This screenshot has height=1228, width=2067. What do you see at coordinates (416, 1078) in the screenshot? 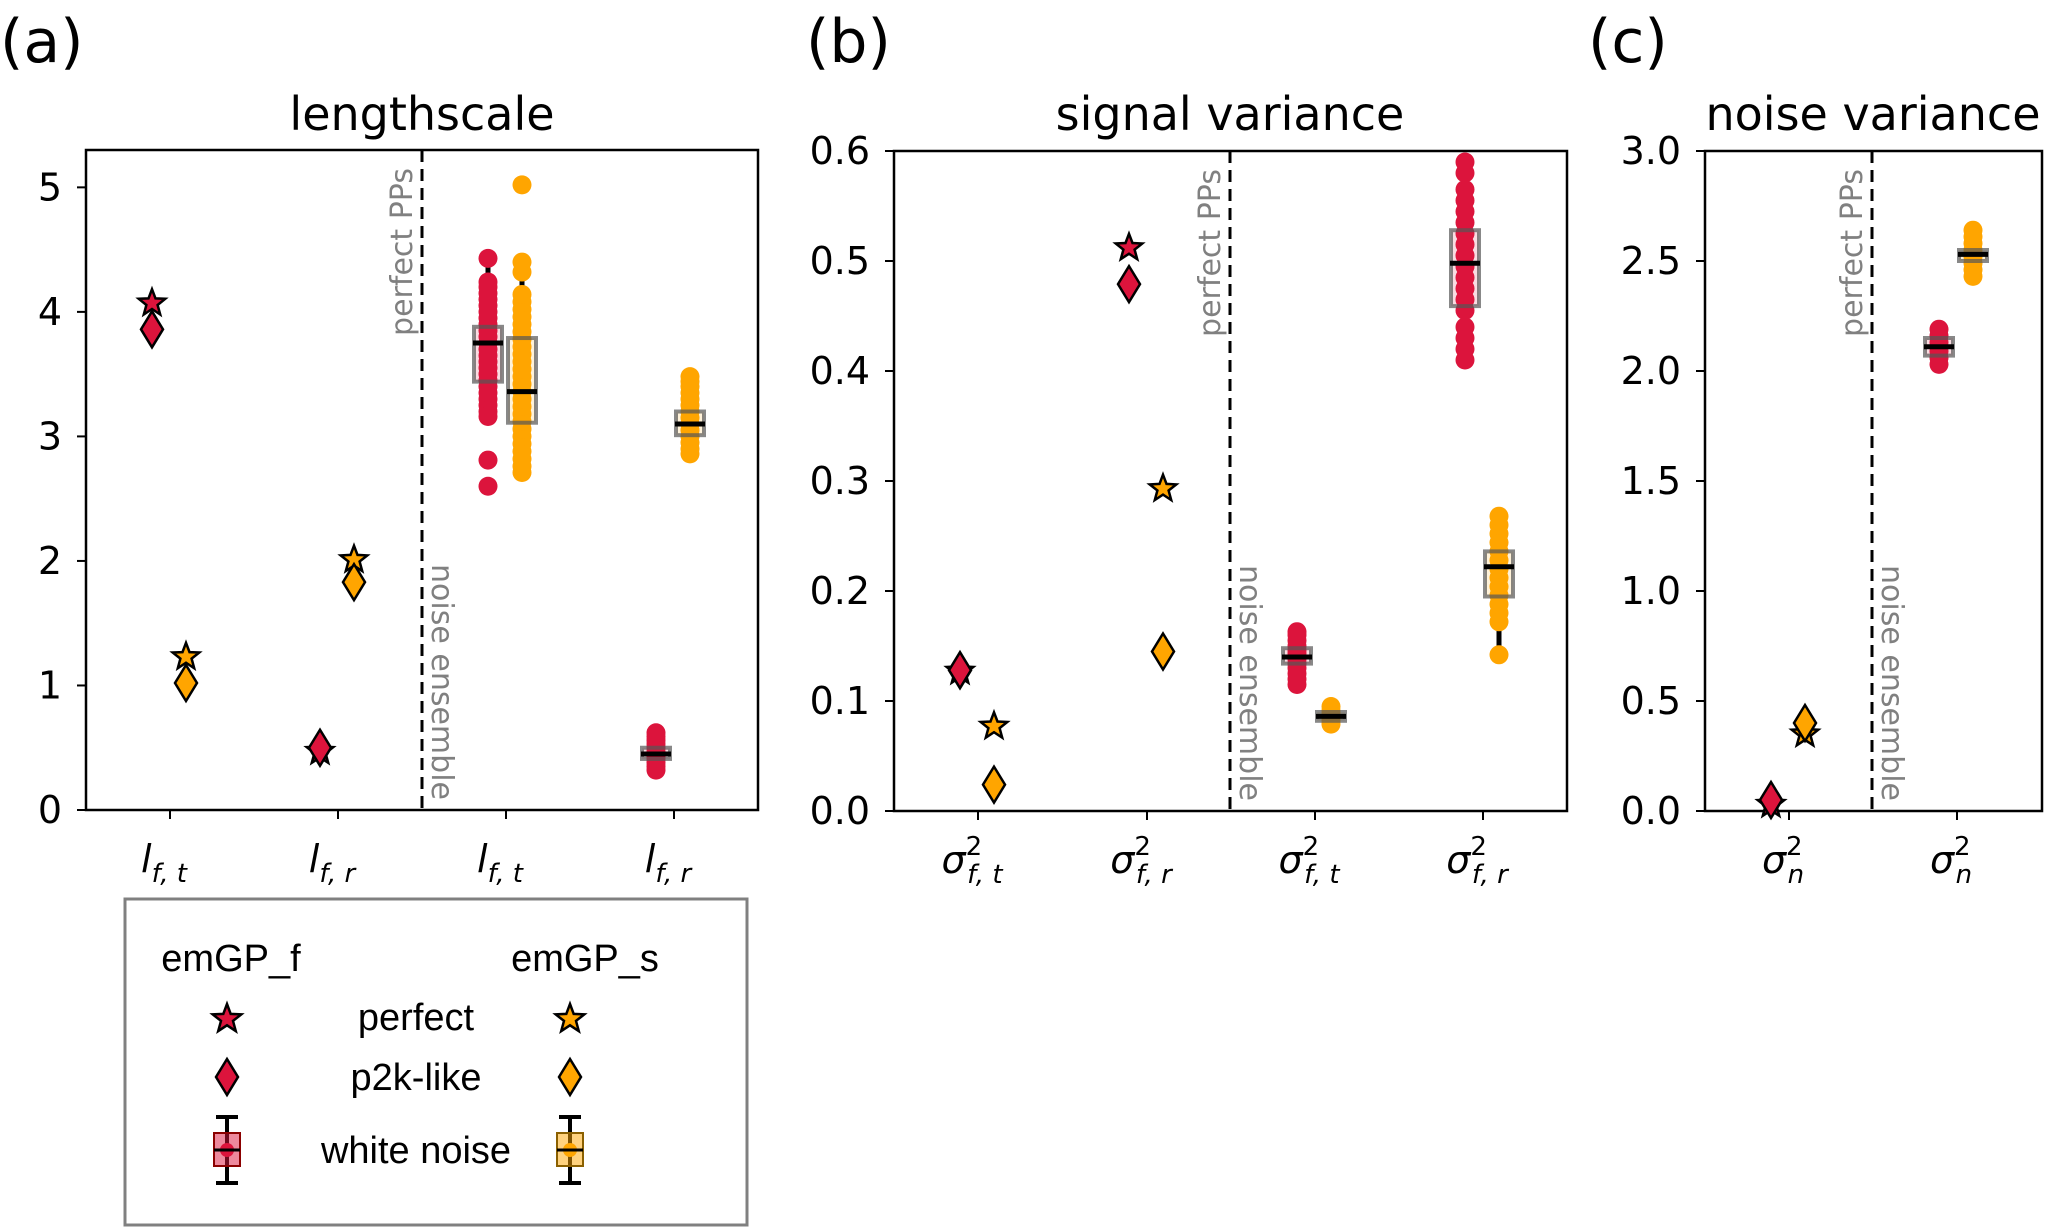
I see `legend-label-p2k-like: p2k-like` at bounding box center [416, 1078].